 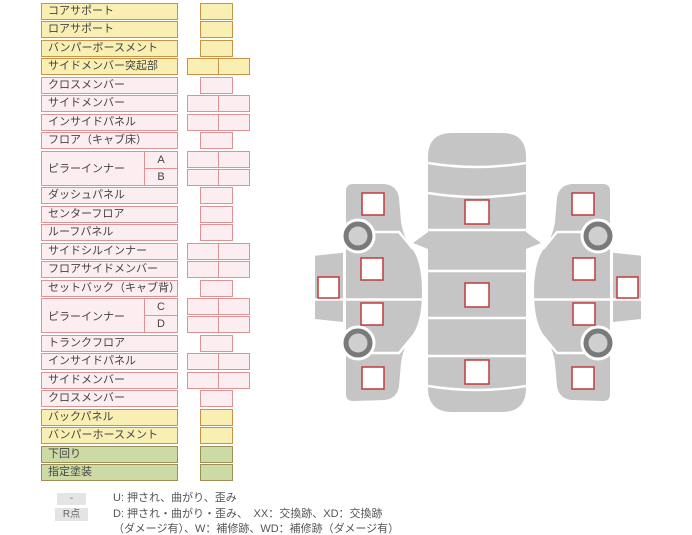 I want to click on table-row: クロスメンバー, so click(x=145, y=399).